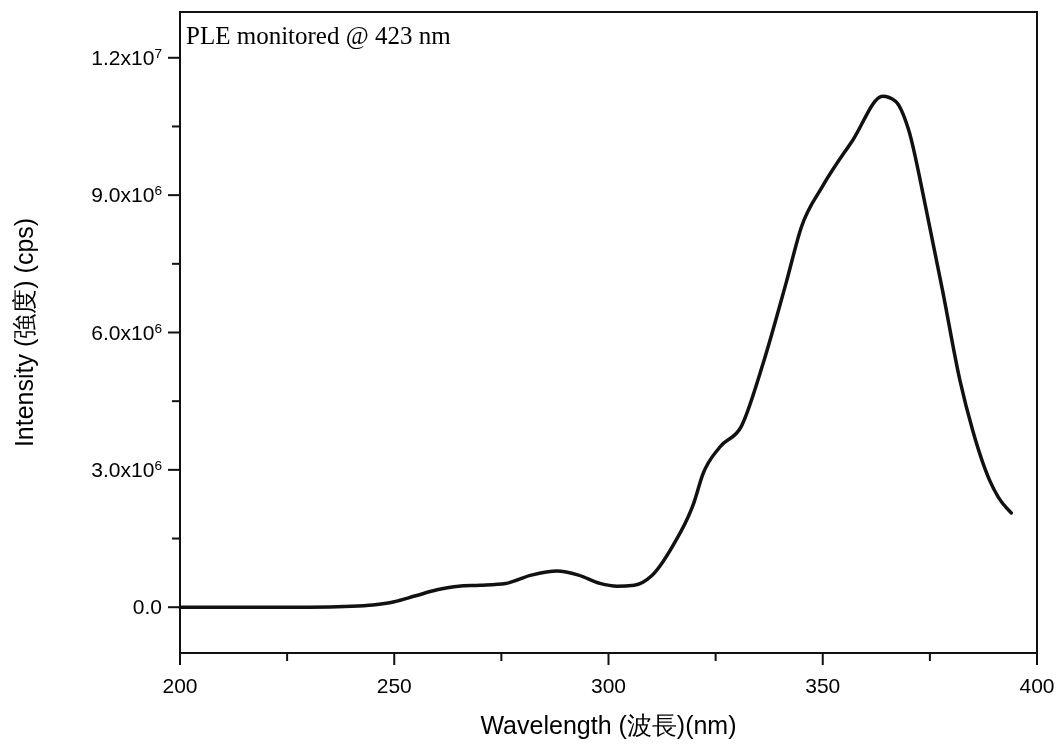 This screenshot has height=752, width=1062. What do you see at coordinates (608, 725) in the screenshot?
I see `x-axis-title: Wavelength (波長)(nm)` at bounding box center [608, 725].